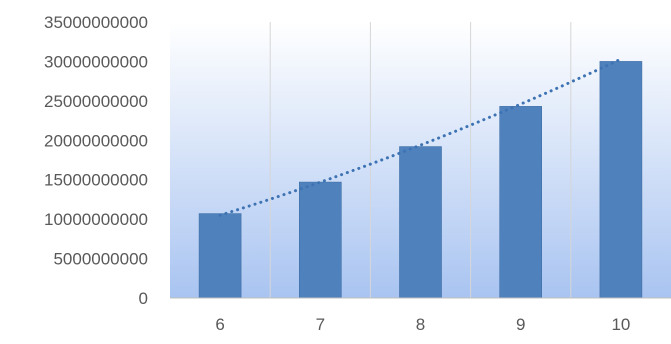  I want to click on y-tick-label: 35000000000, so click(96, 22).